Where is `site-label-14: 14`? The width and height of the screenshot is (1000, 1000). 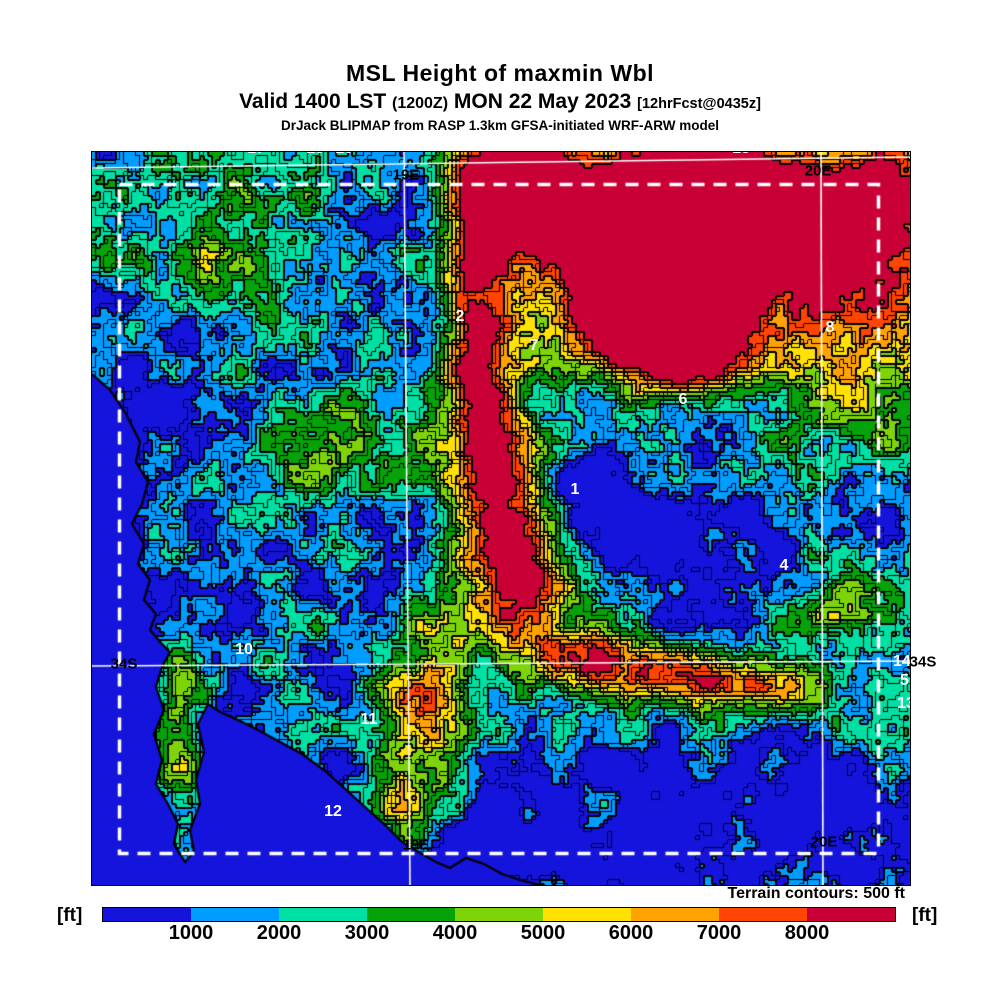 site-label-14: 14 is located at coordinates (901, 661).